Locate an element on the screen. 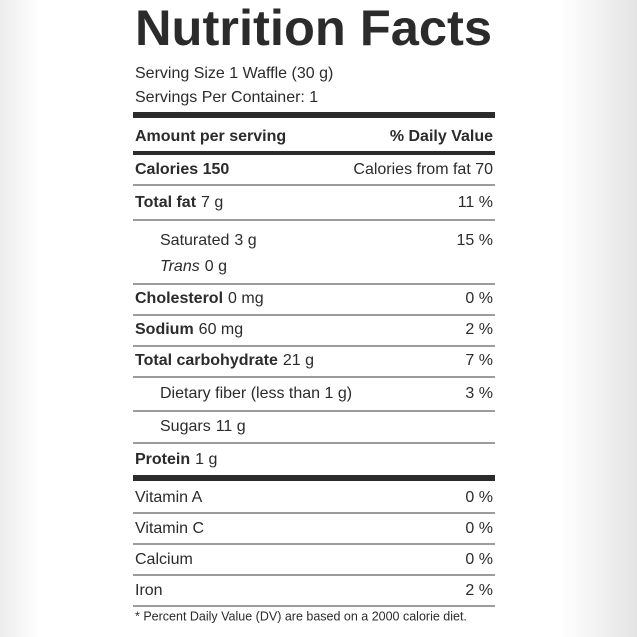  nutrient-name: Total fat is located at coordinates (166, 202).